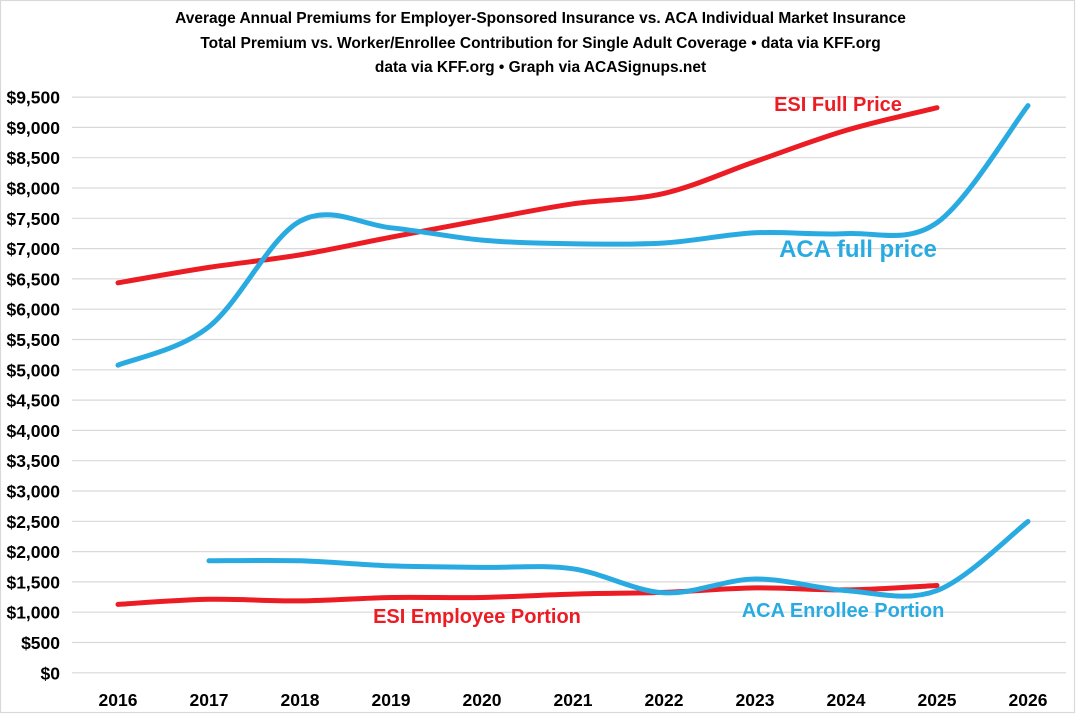 The width and height of the screenshot is (1081, 720). What do you see at coordinates (33, 552) in the screenshot?
I see `y-axis-tick-label: $2,000` at bounding box center [33, 552].